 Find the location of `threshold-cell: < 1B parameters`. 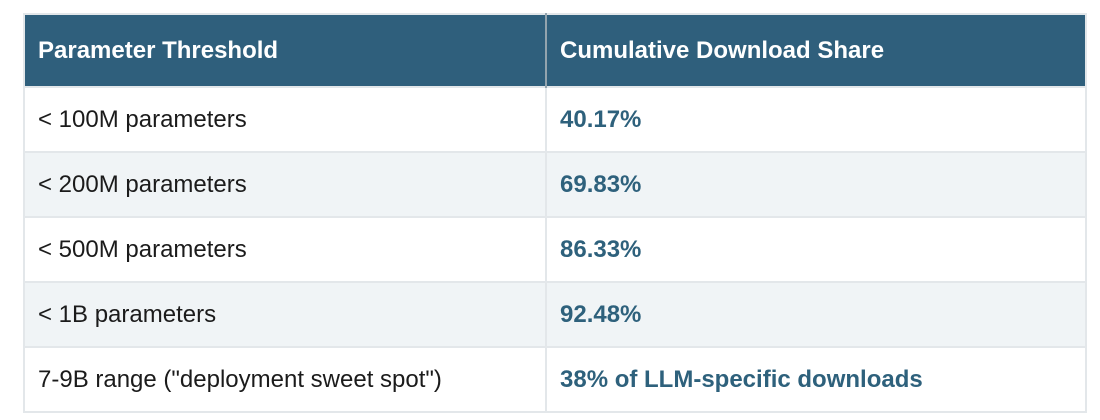

threshold-cell: < 1B parameters is located at coordinates (127, 314).